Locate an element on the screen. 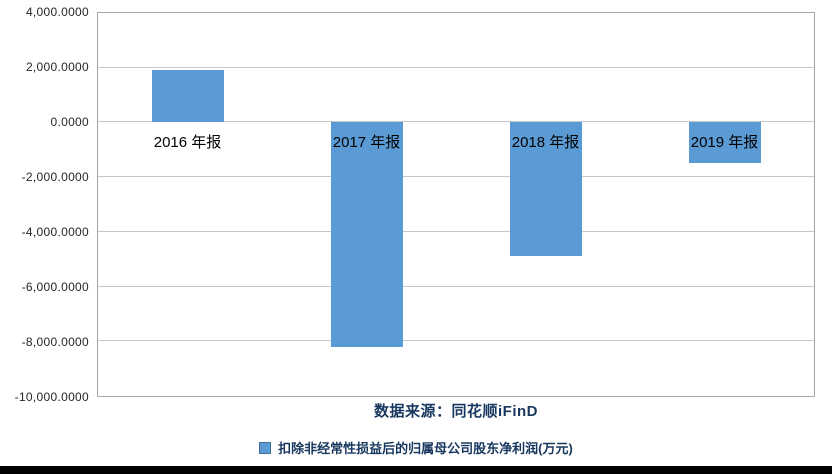  legend-square-icon is located at coordinates (265, 447).